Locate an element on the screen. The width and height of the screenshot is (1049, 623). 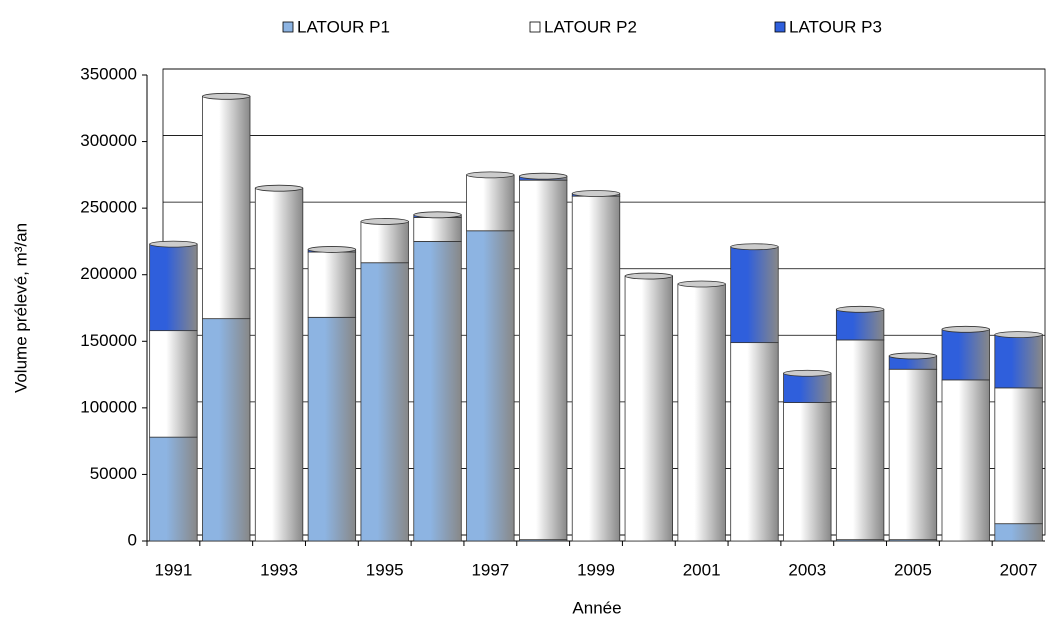
x-tick-label: 1991 is located at coordinates (173, 569).